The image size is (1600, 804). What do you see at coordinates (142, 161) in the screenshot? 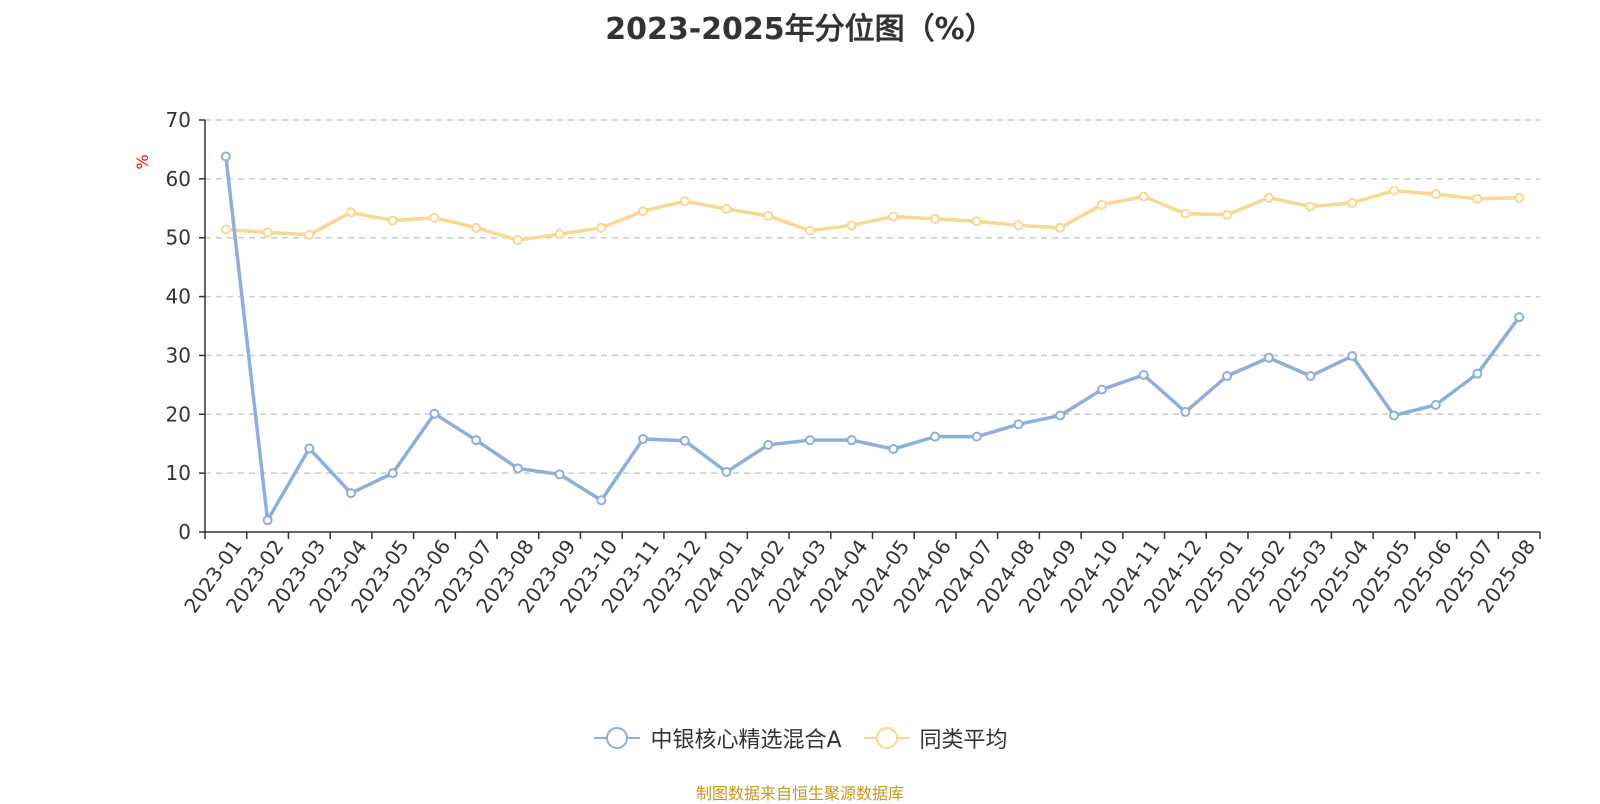
I see `y-axis-label: %` at bounding box center [142, 161].